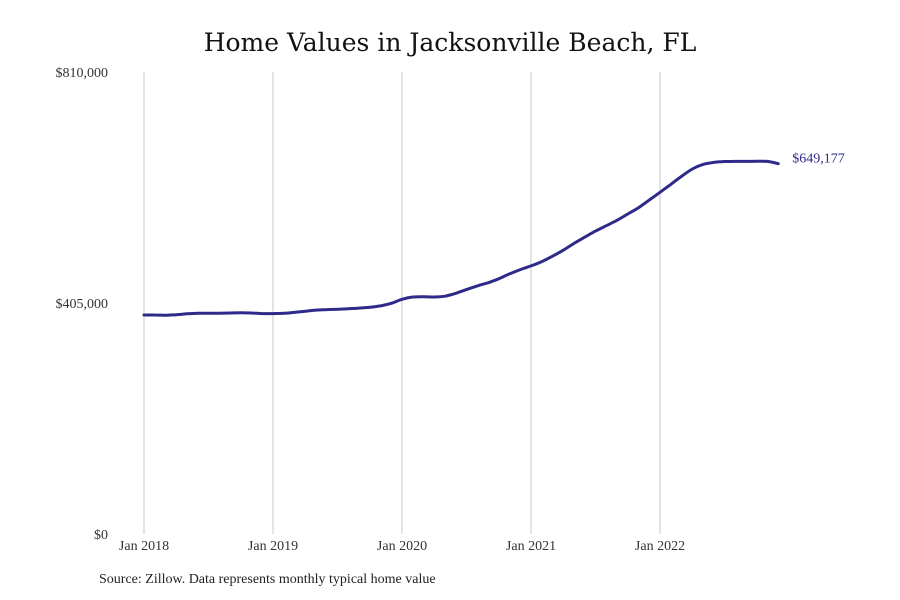 This screenshot has height=600, width=900. Describe the element at coordinates (101, 535) in the screenshot. I see `y-tick-label: $0` at that location.